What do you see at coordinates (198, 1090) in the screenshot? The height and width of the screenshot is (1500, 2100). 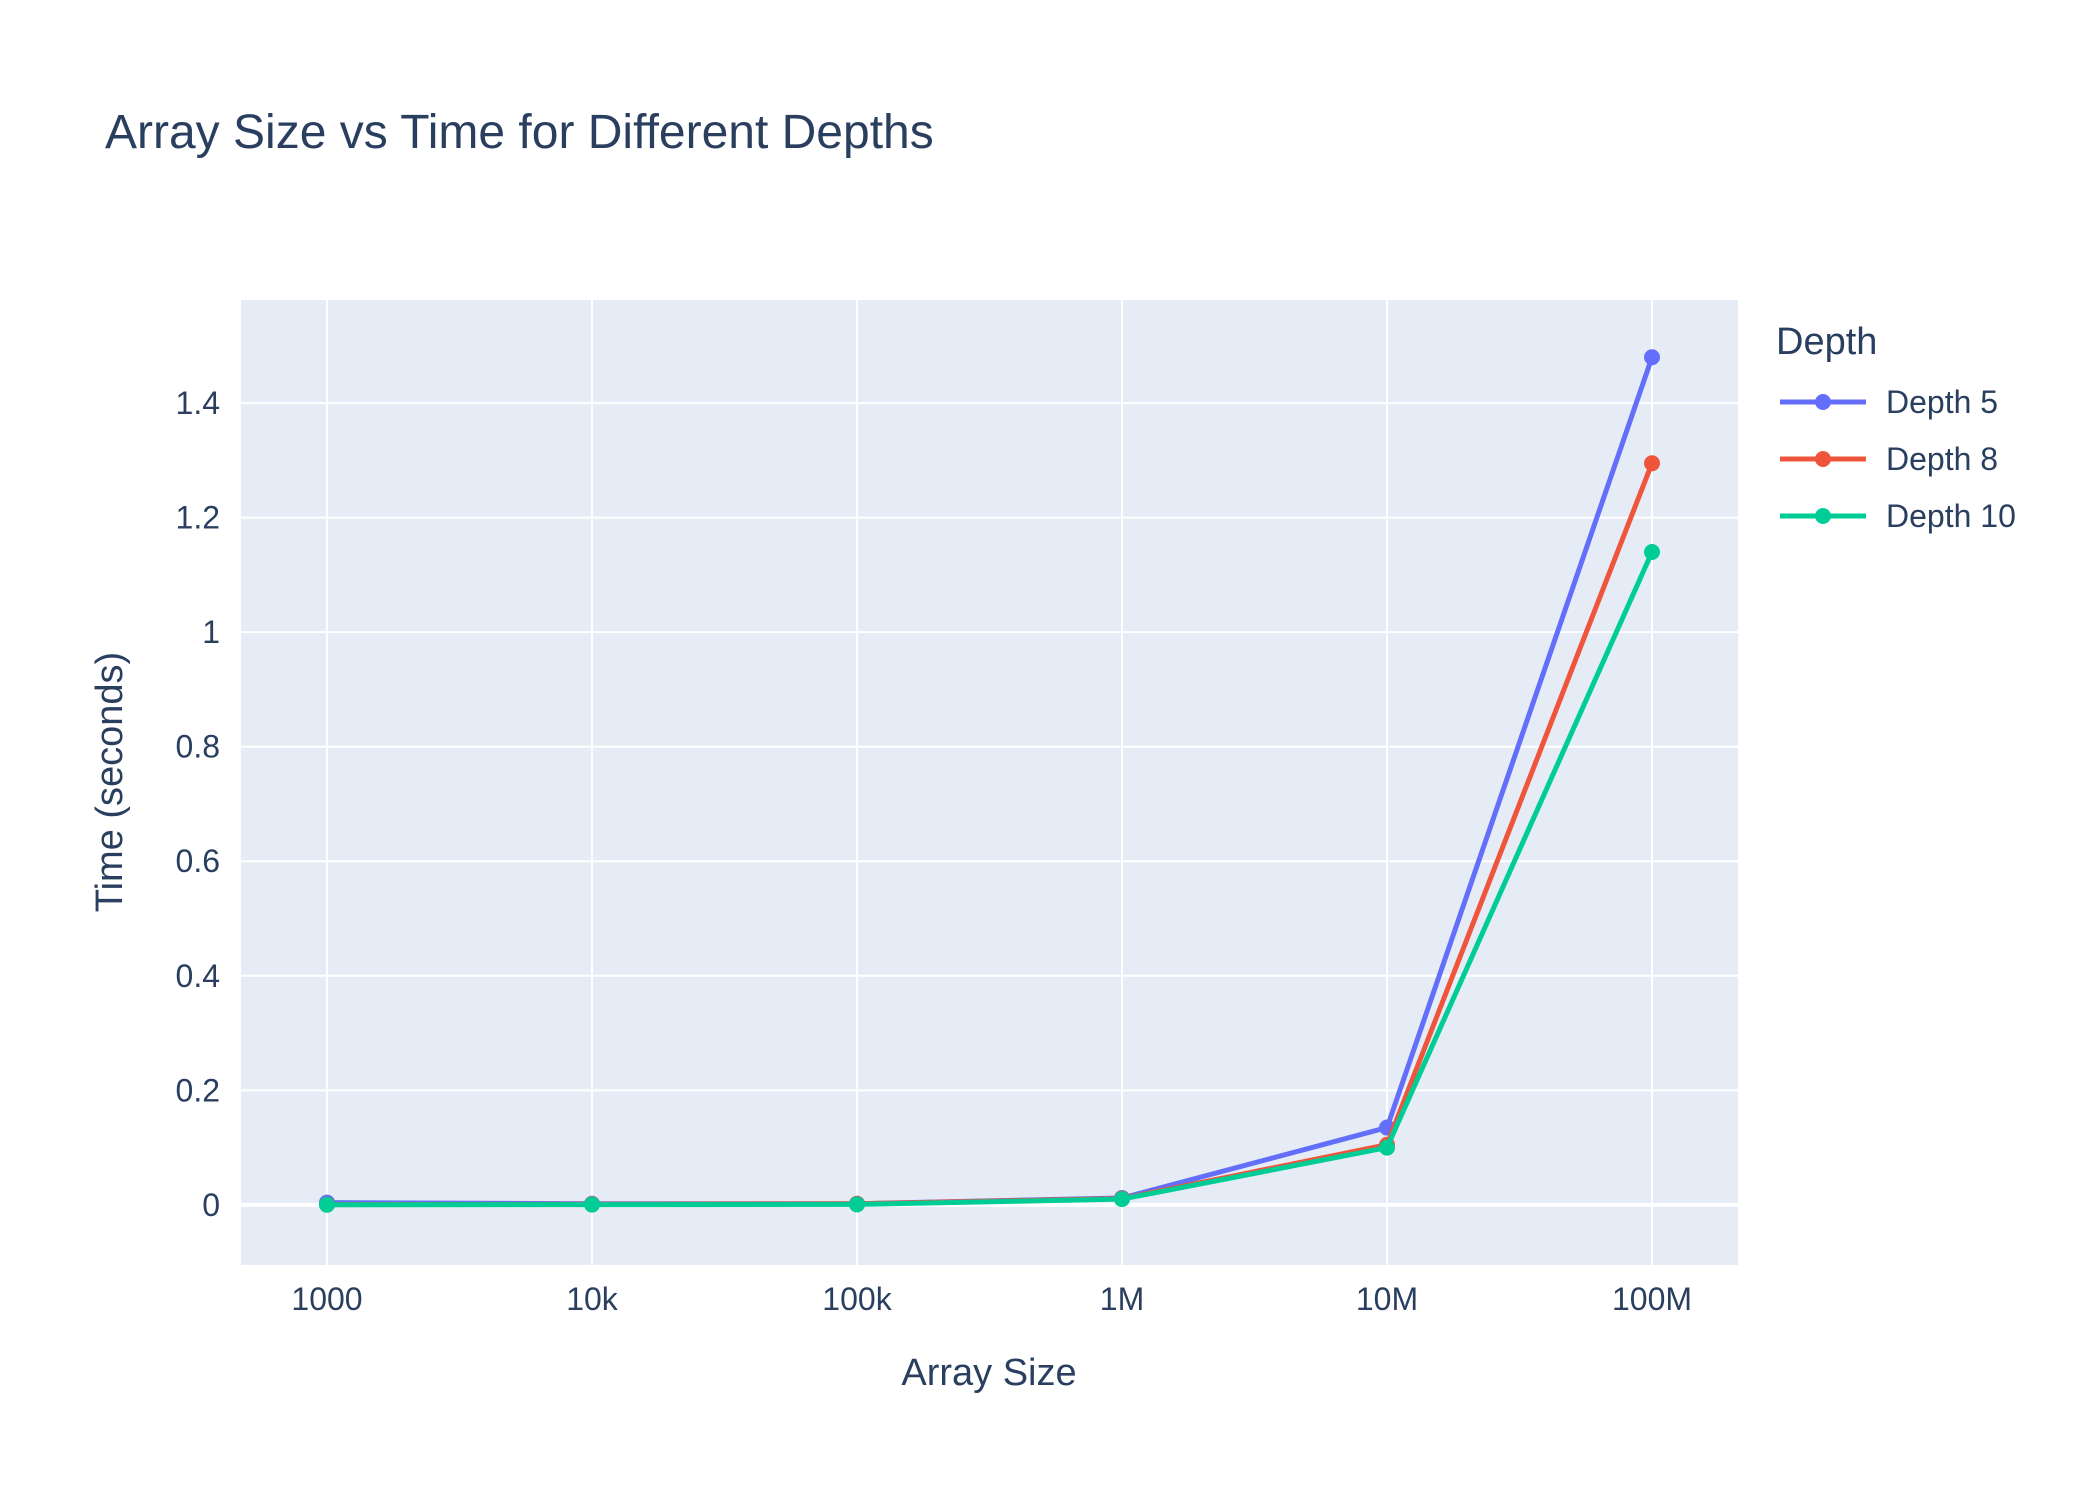 I see `y-tick-label: 0.2` at bounding box center [198, 1090].